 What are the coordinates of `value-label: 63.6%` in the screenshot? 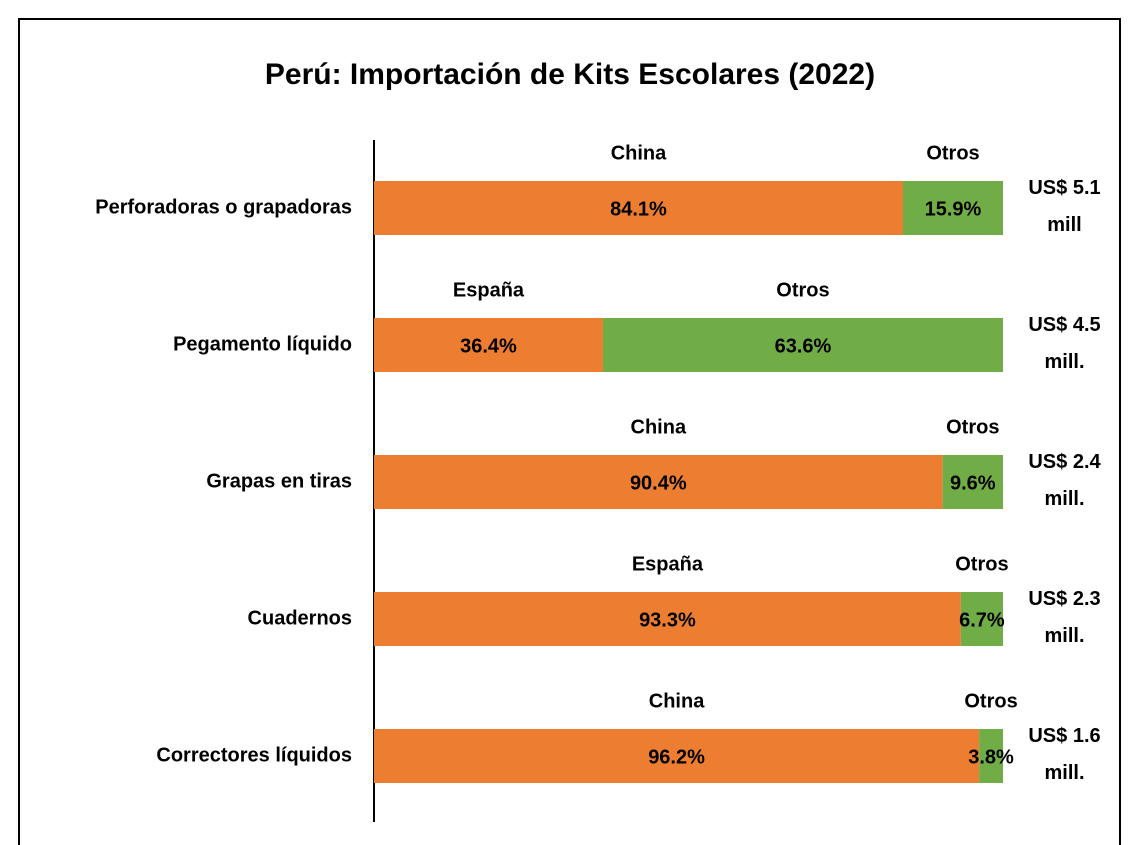 It's located at (803, 346).